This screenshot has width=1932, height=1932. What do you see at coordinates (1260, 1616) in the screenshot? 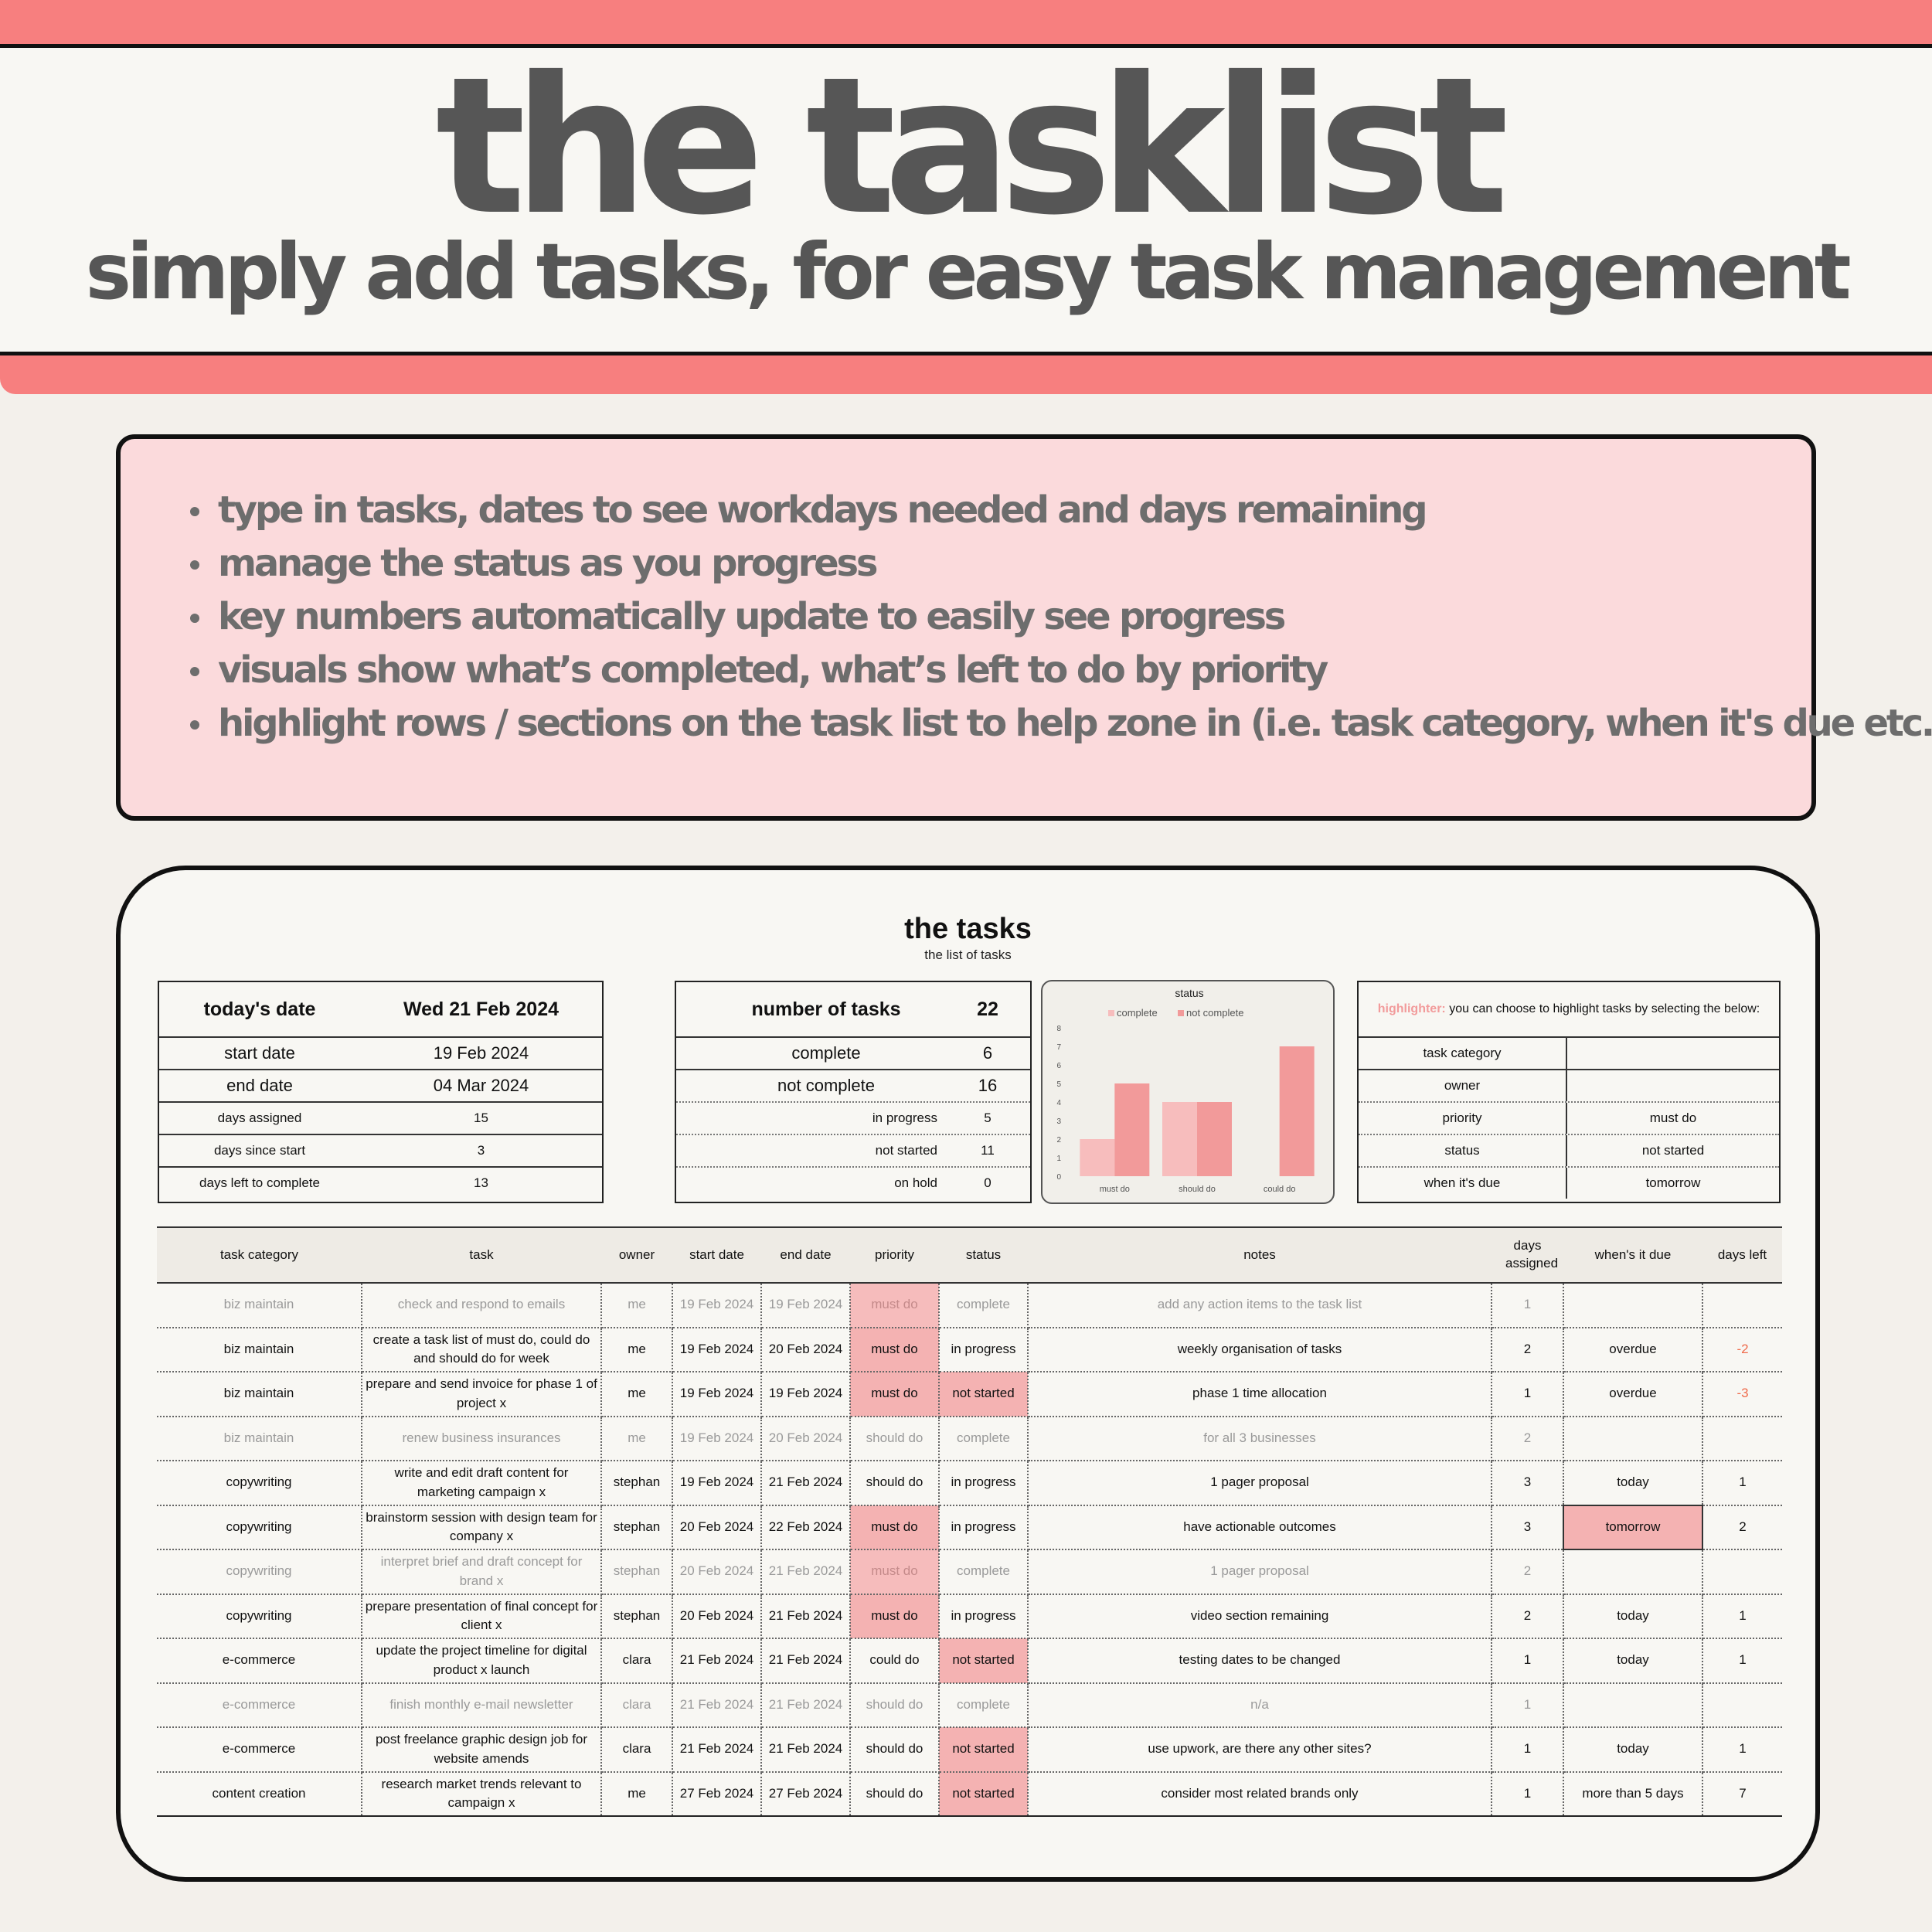
I see `notes-cell: video section remaining` at bounding box center [1260, 1616].